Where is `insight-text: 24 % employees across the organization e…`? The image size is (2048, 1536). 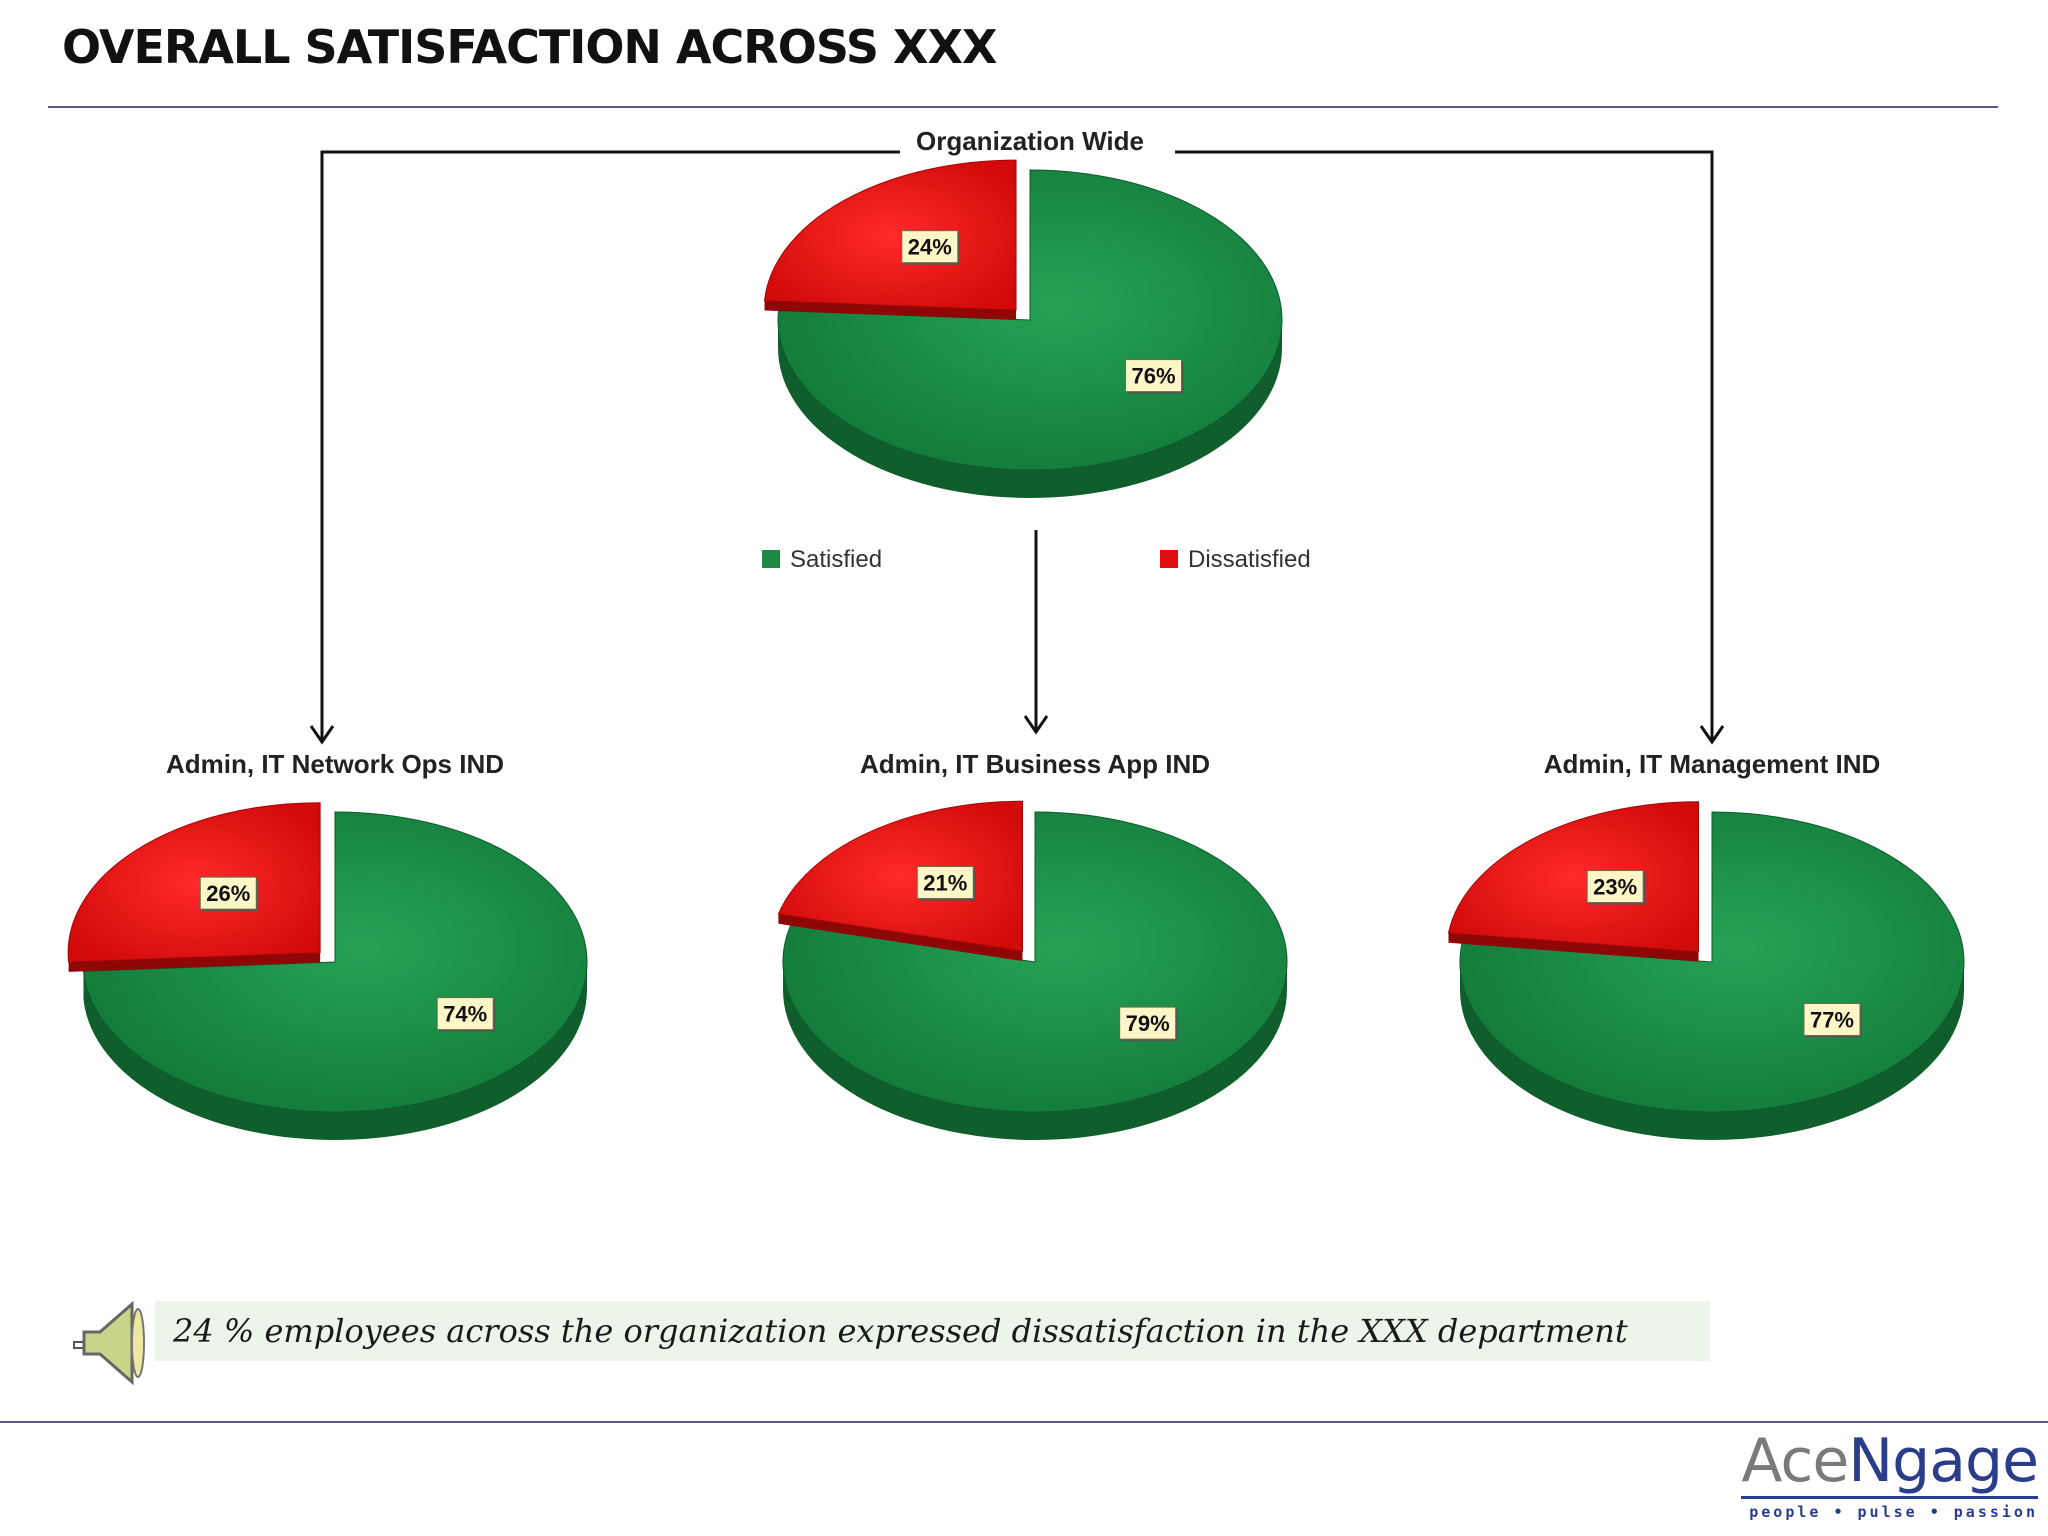 insight-text: 24 % employees across the organization e… is located at coordinates (900, 1331).